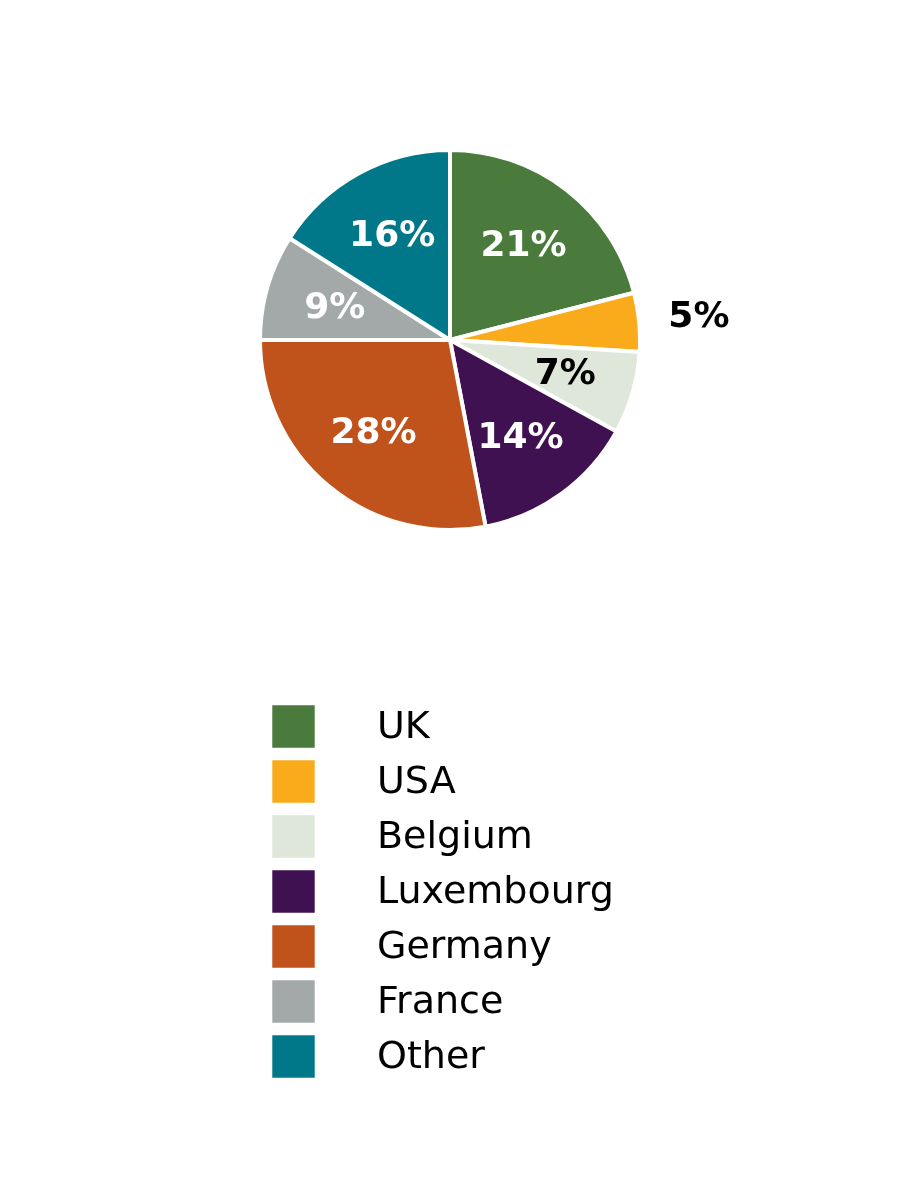  What do you see at coordinates (440, 999) in the screenshot?
I see `legend-label: France` at bounding box center [440, 999].